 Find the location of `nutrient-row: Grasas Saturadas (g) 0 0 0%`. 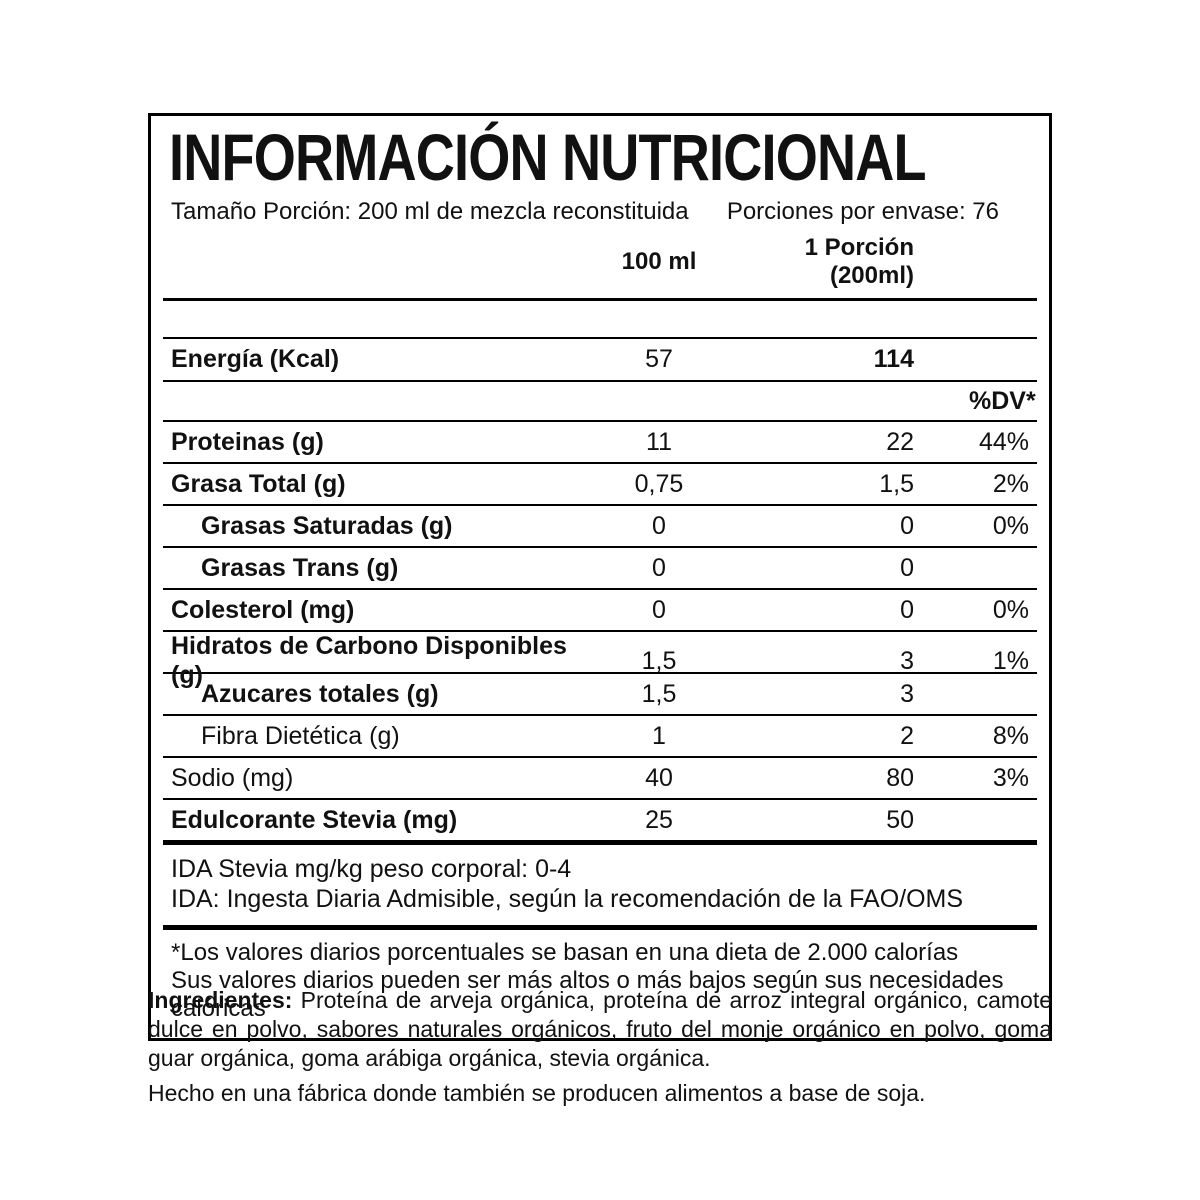

nutrient-row: Grasas Saturadas (g) 0 0 0% is located at coordinates (600, 525).